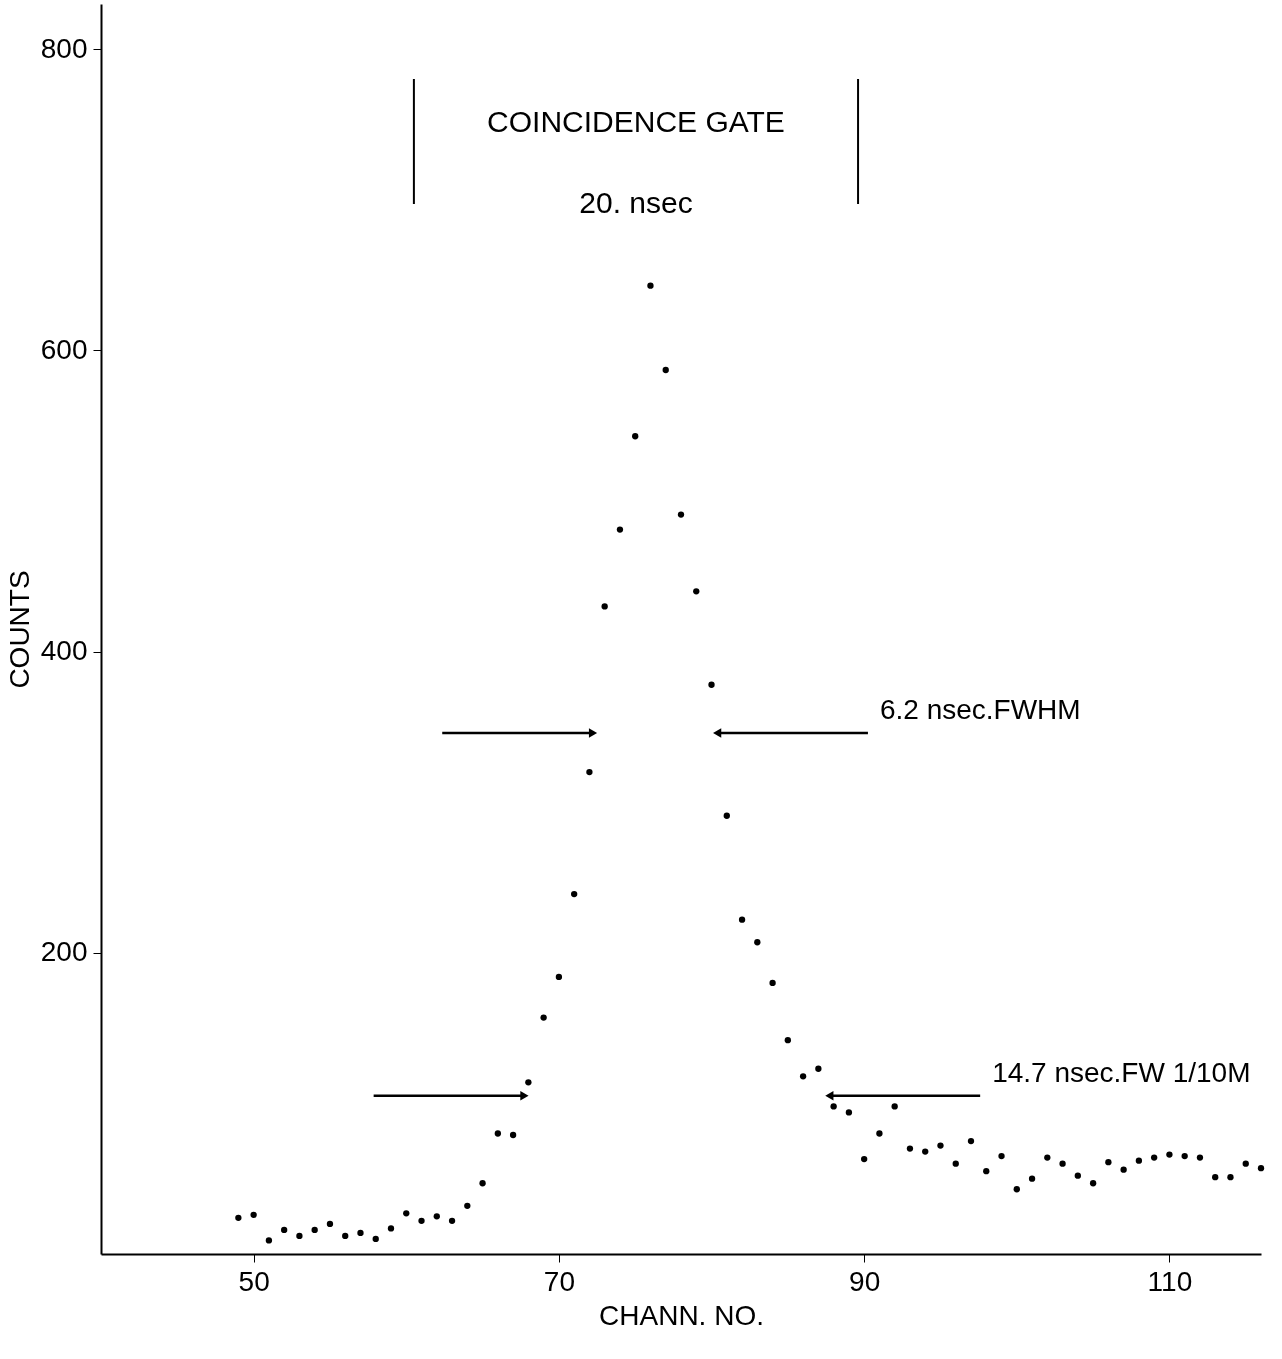  What do you see at coordinates (681, 1315) in the screenshot?
I see `x-axis-title: CHANN. NO.` at bounding box center [681, 1315].